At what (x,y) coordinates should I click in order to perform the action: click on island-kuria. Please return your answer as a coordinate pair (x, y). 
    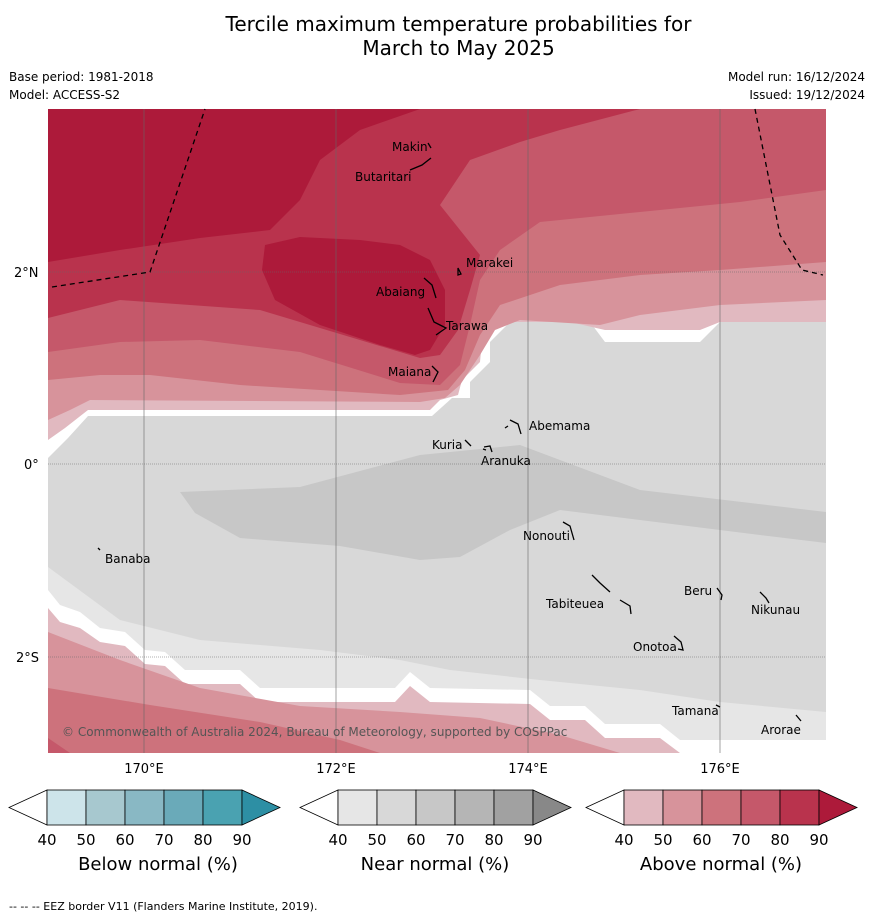
    Looking at the image, I should click on (468, 443).